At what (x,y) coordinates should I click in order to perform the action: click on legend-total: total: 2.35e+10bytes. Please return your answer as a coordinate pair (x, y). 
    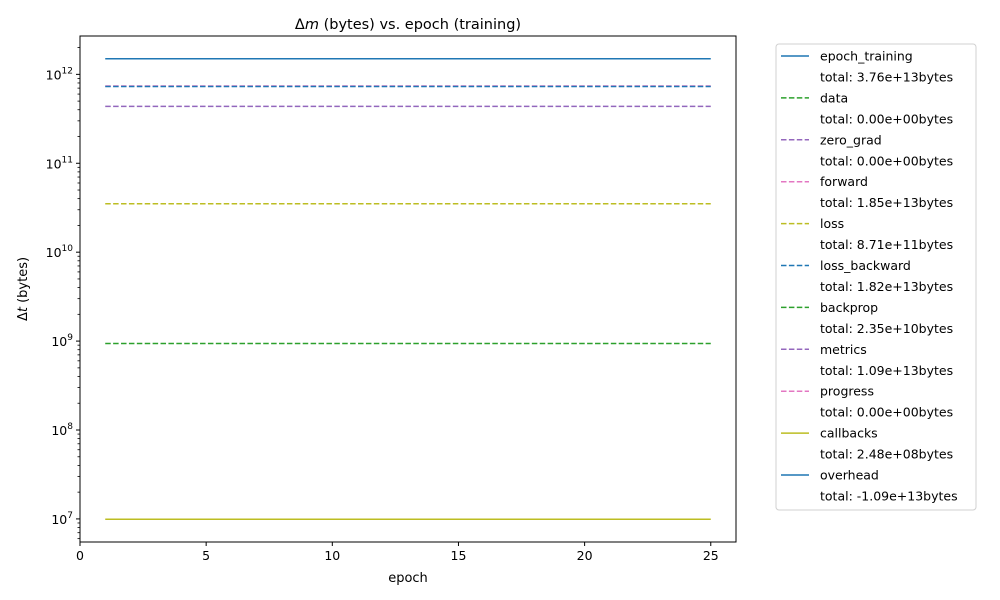
    Looking at the image, I should click on (886, 328).